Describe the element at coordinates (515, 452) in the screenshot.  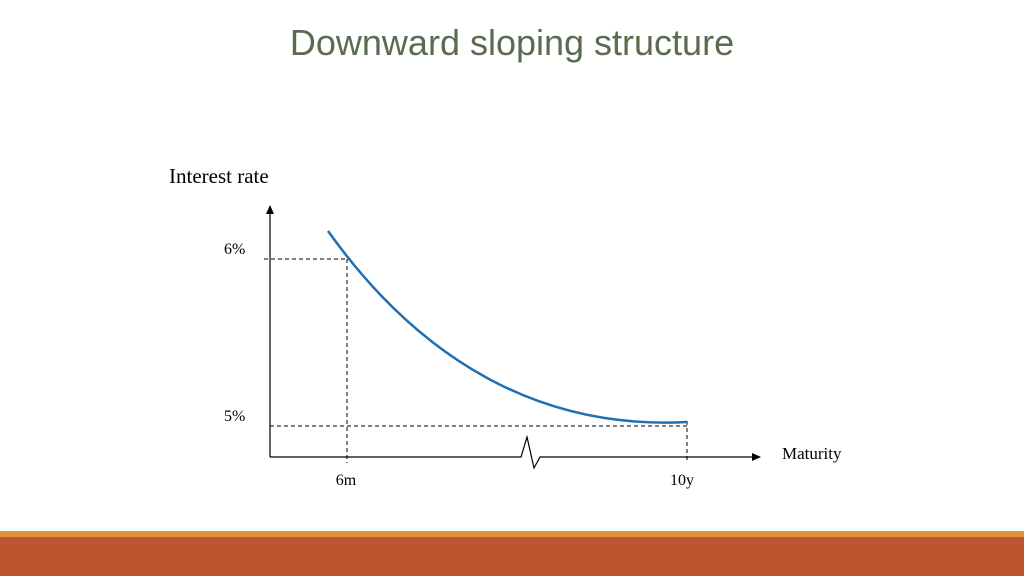
I see `x-axis` at that location.